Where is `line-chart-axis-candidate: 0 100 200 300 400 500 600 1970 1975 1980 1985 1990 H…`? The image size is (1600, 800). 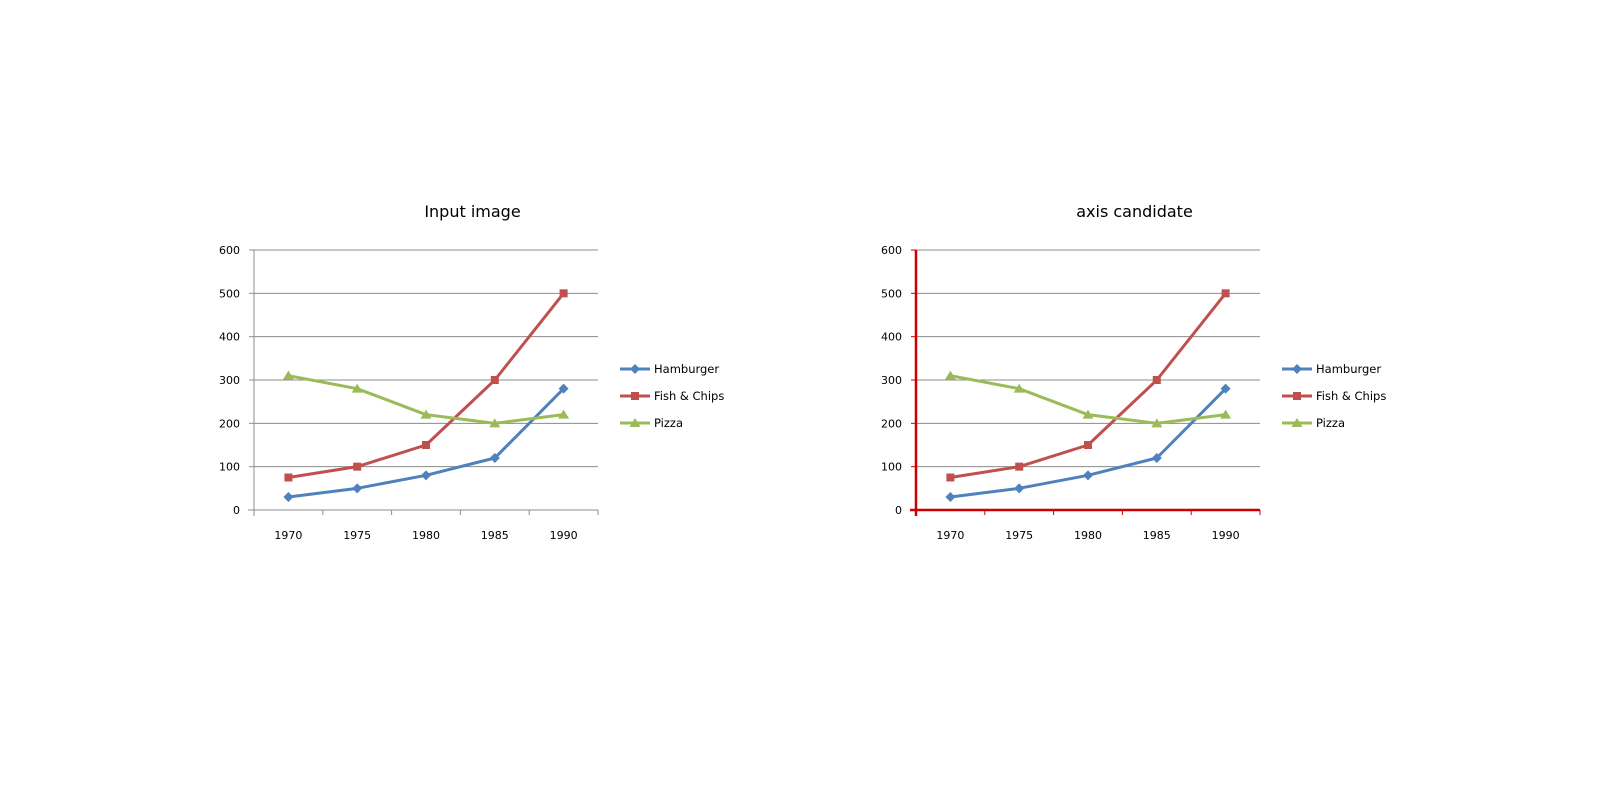
line-chart-axis-candidate: 0 100 200 300 400 500 600 1970 1975 1980 1985 1990 H… is located at coordinates (1133, 393).